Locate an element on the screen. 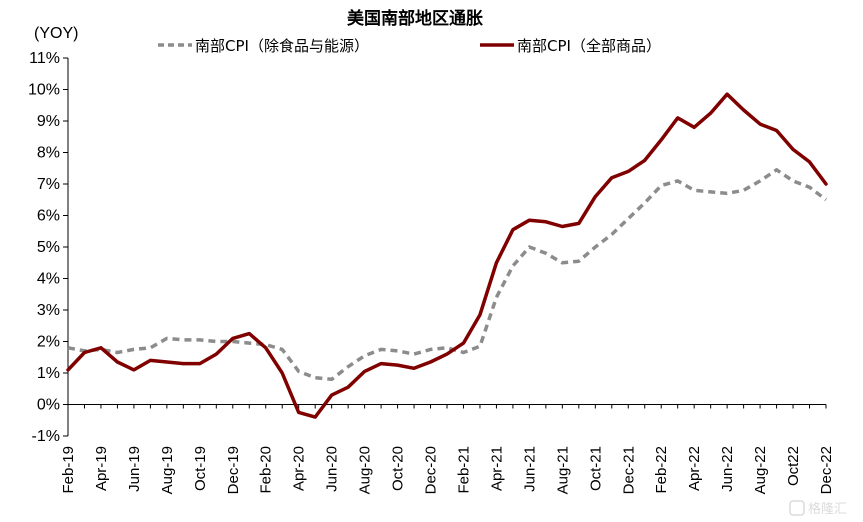 The image size is (863, 522). y-tick-label: 6% is located at coordinates (48, 216).